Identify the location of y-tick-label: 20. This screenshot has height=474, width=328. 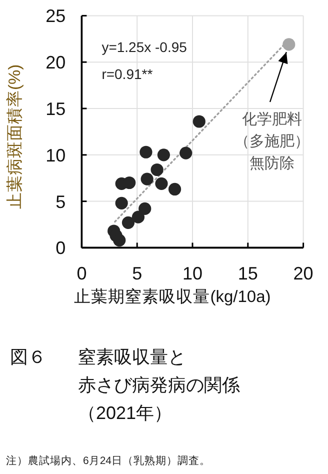
(56, 62).